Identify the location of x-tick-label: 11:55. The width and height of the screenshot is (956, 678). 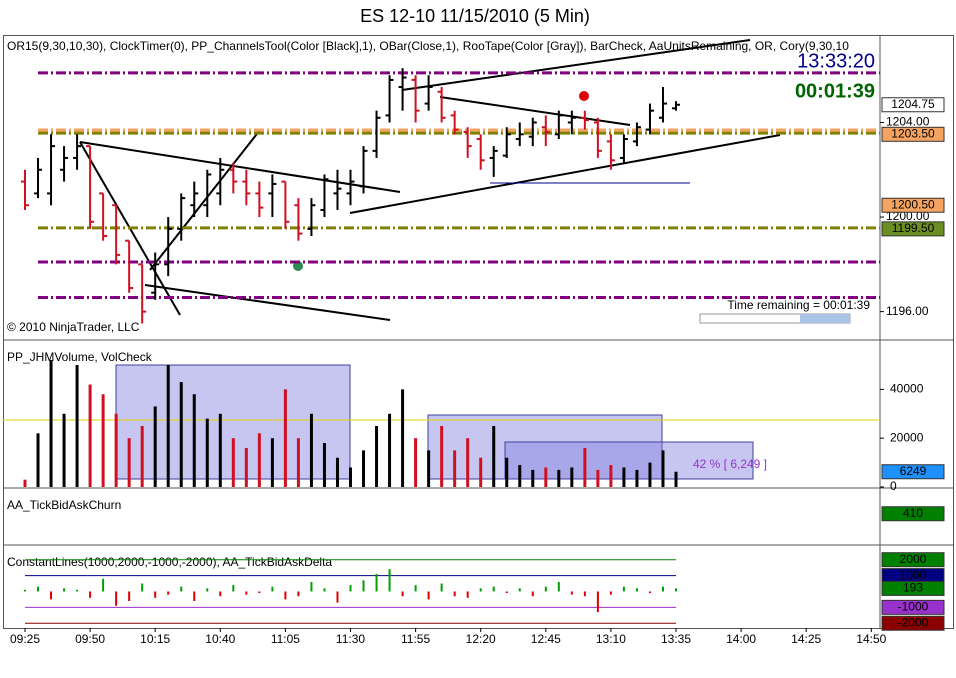
(415, 639).